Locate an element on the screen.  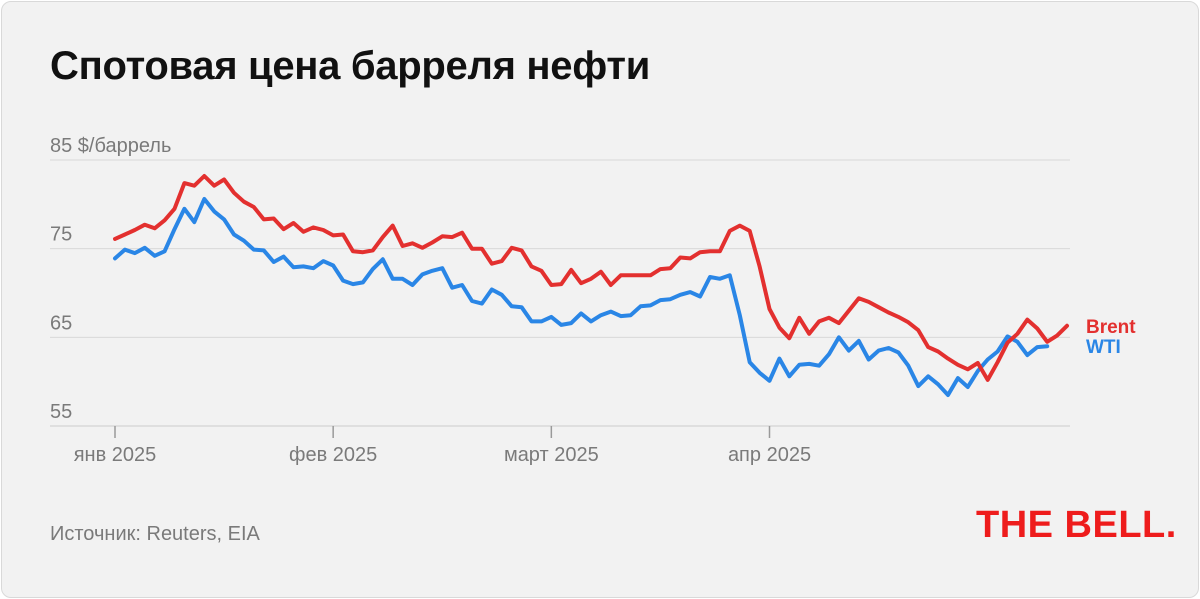
y-axis-ticks: 85 $/баррель 75 65 55 is located at coordinates (110, 279).